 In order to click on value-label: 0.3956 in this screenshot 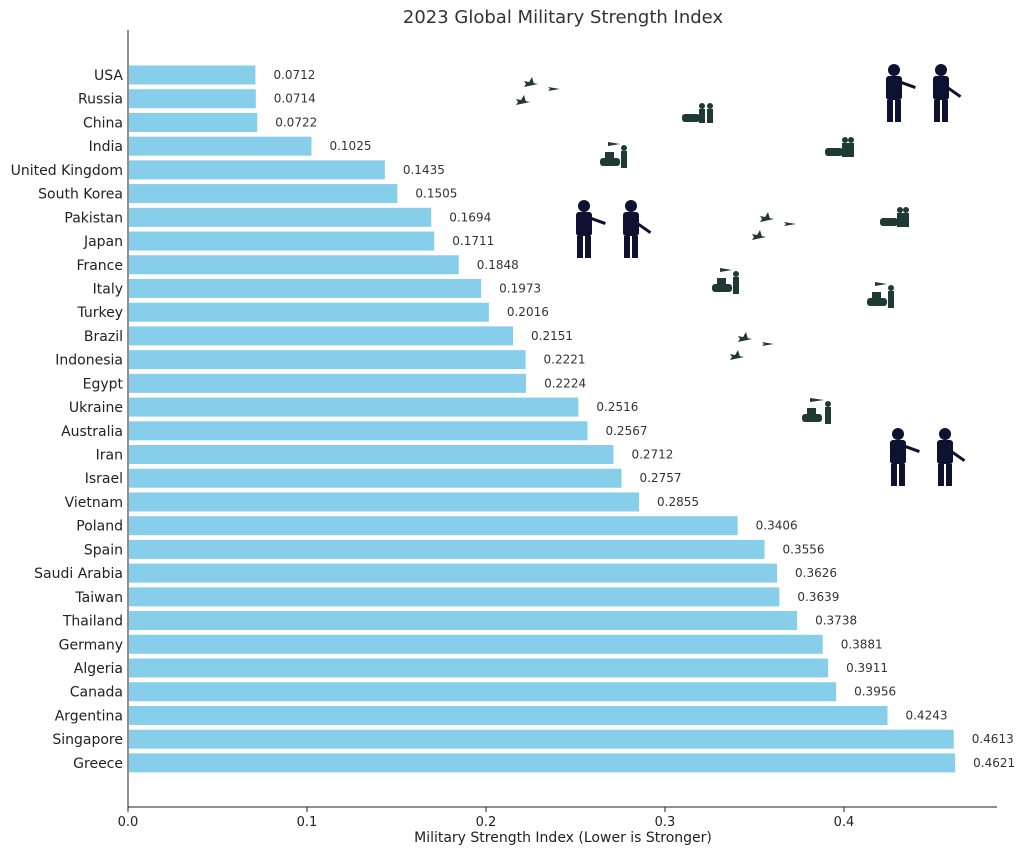, I will do `click(875, 692)`.